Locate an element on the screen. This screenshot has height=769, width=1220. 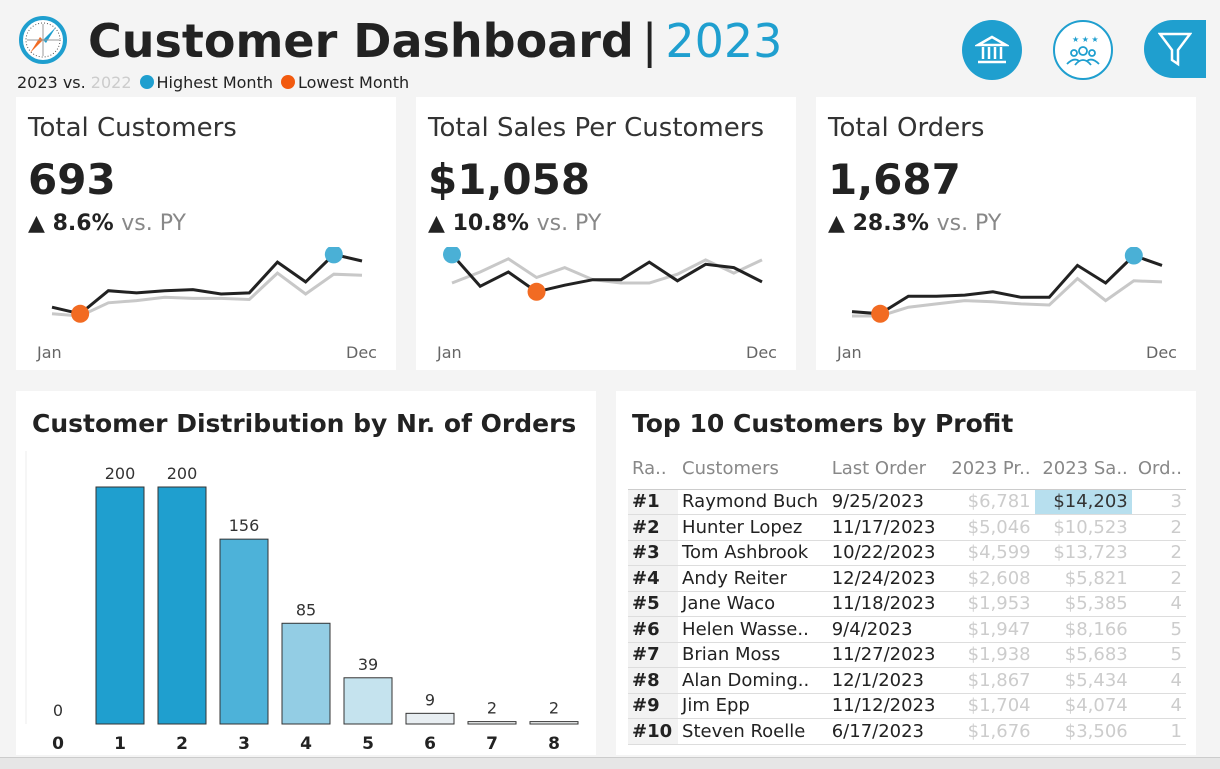
table-row: #6 Helen Wasse.. 9/4/2023 $1,947 $8,166 5 is located at coordinates (907, 629).